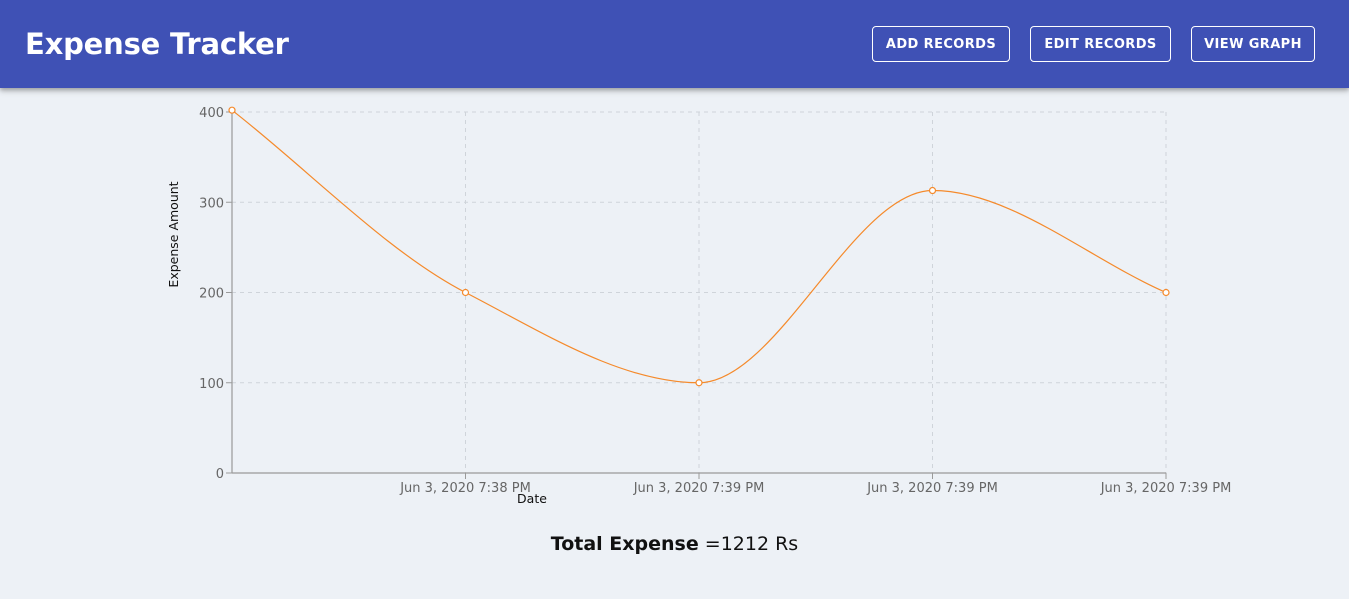 This screenshot has height=599, width=1349. What do you see at coordinates (211, 294) in the screenshot?
I see `y-tick-label: 200` at bounding box center [211, 294].